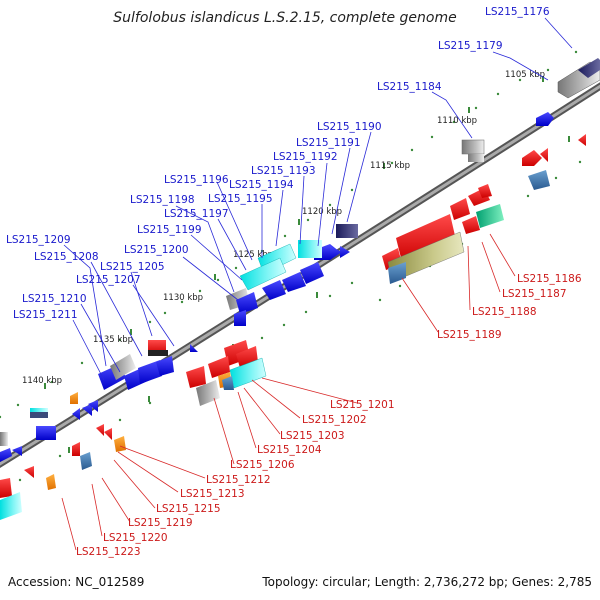 This screenshot has height=600, width=600. I want to click on gene-label: LS215_1179, so click(470, 46).